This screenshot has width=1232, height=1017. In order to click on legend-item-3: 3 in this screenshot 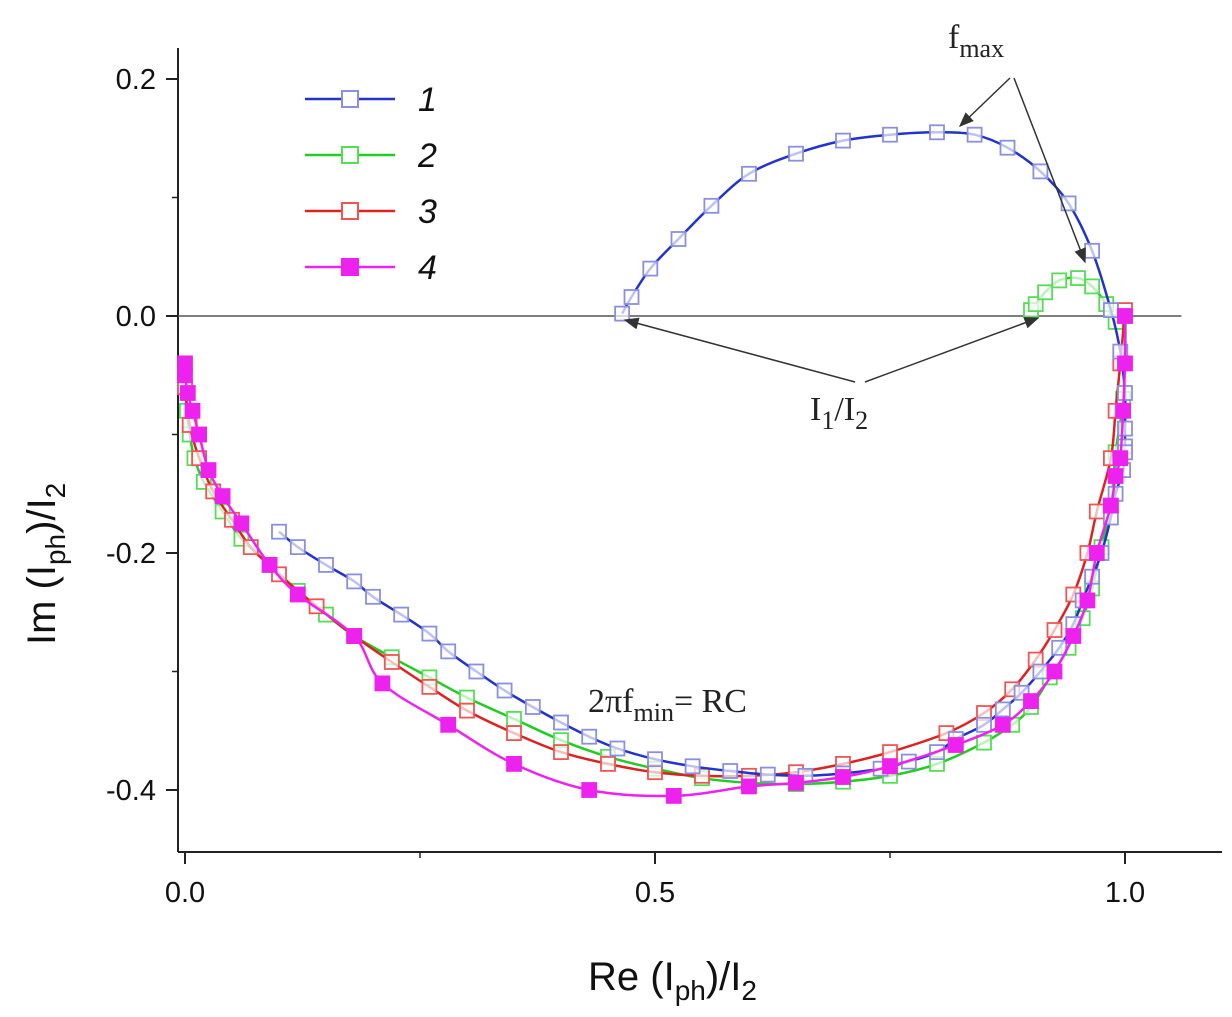, I will do `click(371, 212)`.